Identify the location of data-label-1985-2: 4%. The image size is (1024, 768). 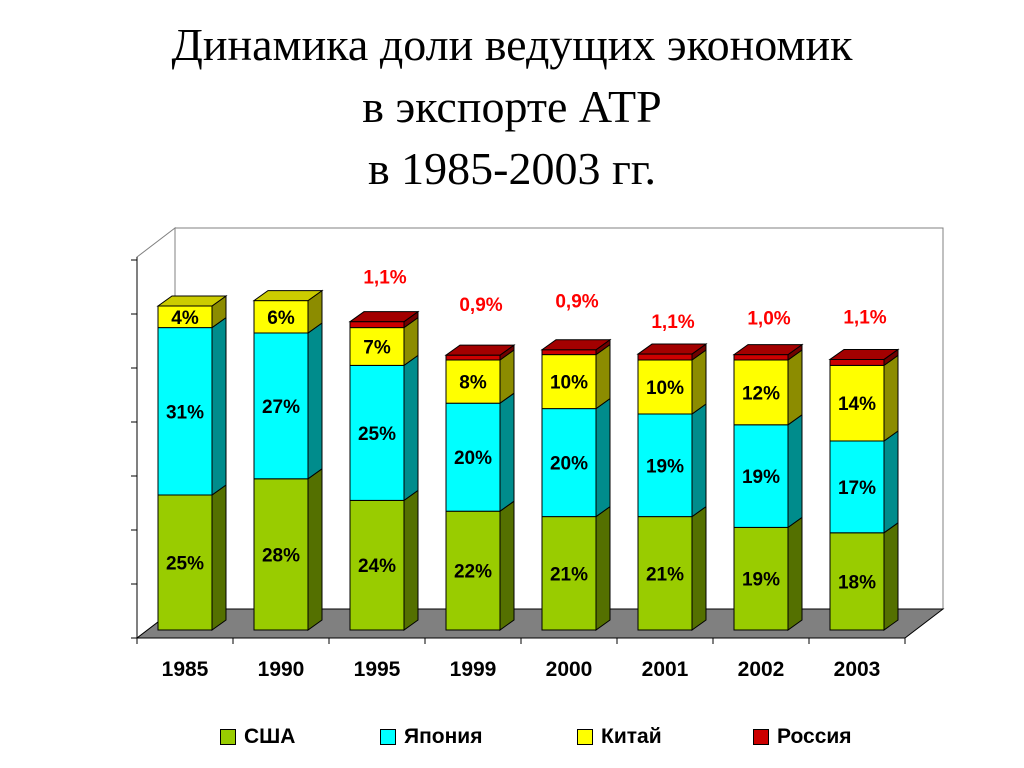
(185, 318).